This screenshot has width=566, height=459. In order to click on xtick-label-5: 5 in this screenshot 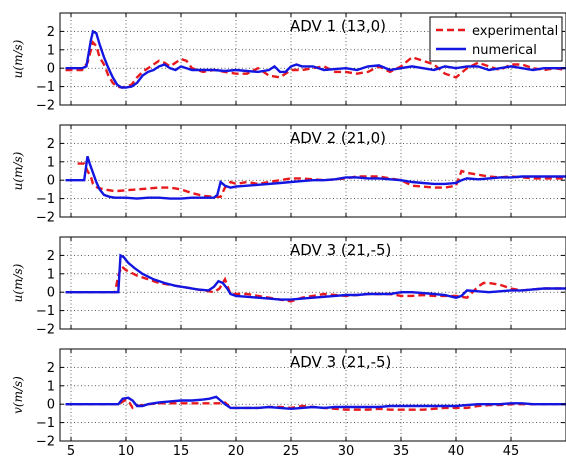, I will do `click(71, 451)`.